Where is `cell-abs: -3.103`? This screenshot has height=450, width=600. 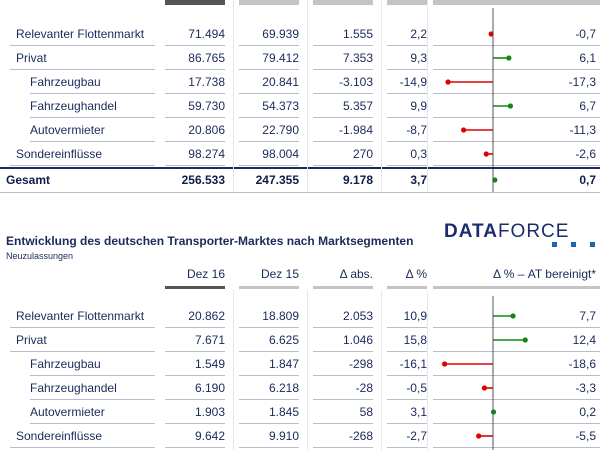
cell-abs: -3.103 is located at coordinates (355, 82).